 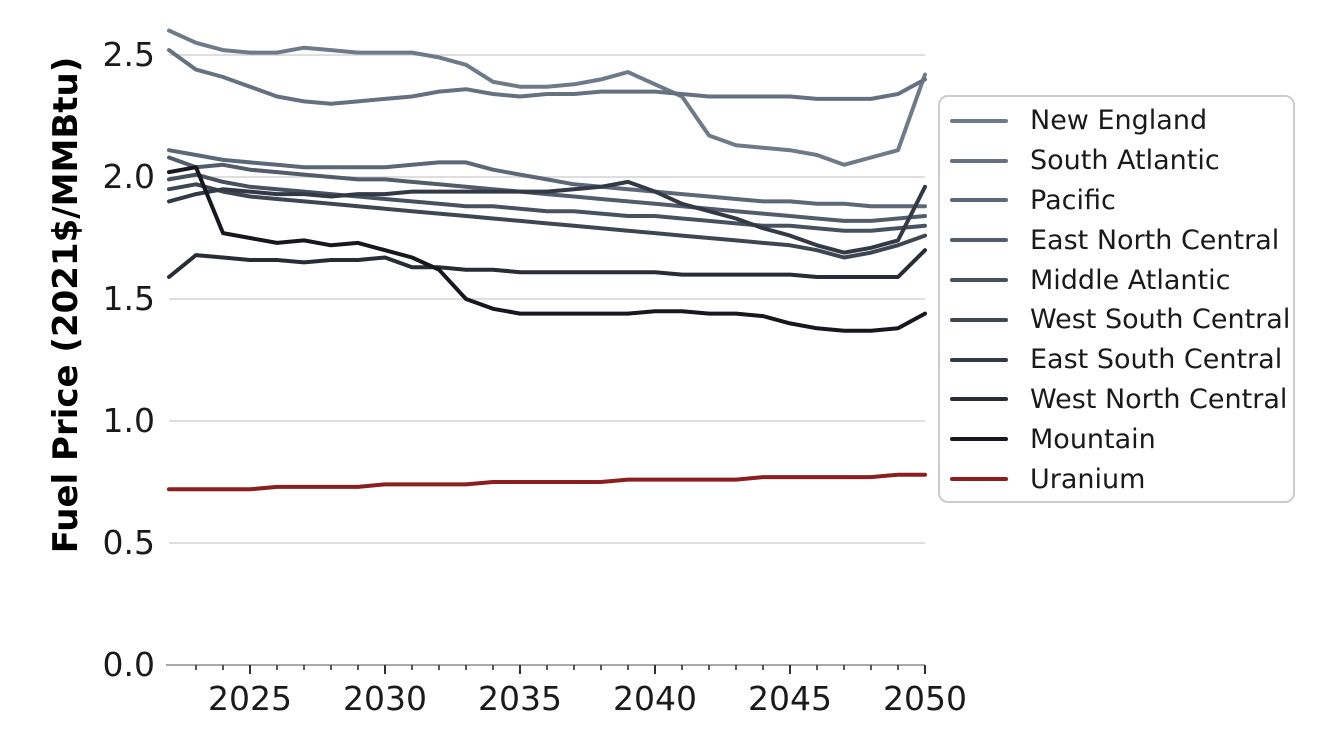 I want to click on legend-label-uranium: Uranium, so click(x=1088, y=479).